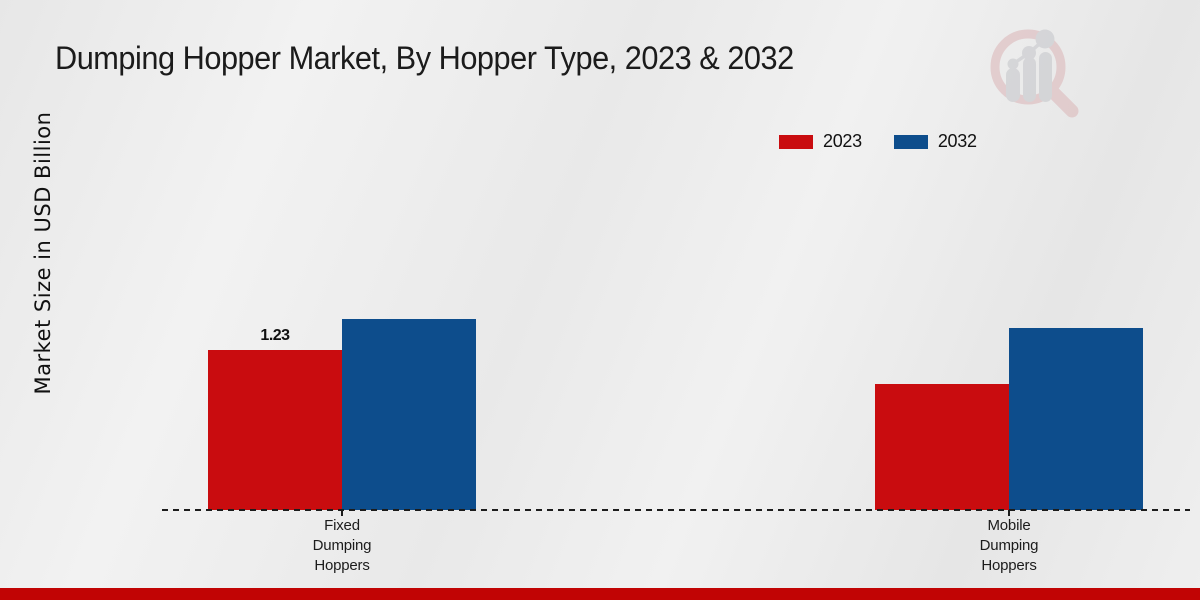 The height and width of the screenshot is (600, 1200). Describe the element at coordinates (942, 447) in the screenshot. I see `bar-2023-mobile-dumping-hoppers` at that location.